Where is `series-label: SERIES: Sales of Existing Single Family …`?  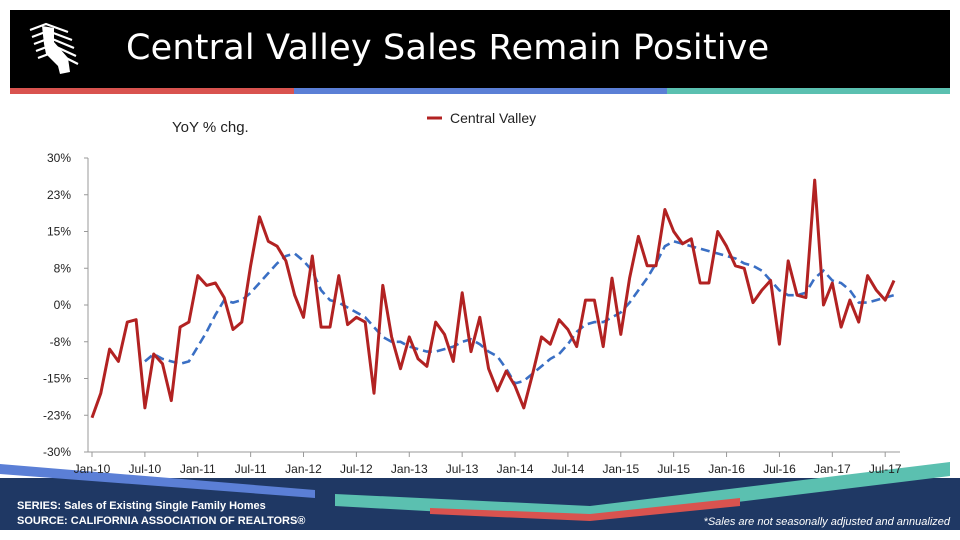
series-label: SERIES: Sales of Existing Single Family … is located at coordinates (141, 506).